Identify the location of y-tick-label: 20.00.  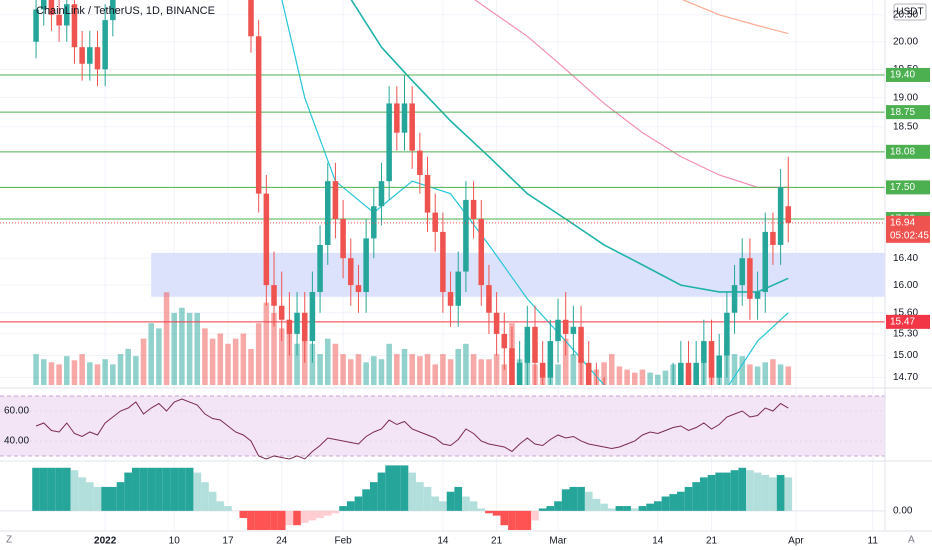
(905, 41).